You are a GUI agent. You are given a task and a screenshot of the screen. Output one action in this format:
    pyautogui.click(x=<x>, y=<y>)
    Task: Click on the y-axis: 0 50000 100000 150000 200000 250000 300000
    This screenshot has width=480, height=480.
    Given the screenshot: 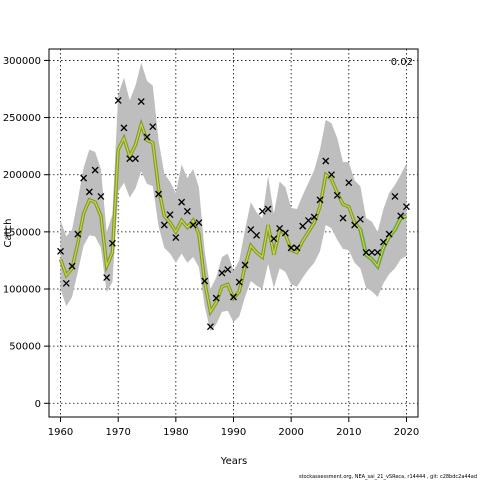 What is the action you would take?
    pyautogui.click(x=26, y=233)
    